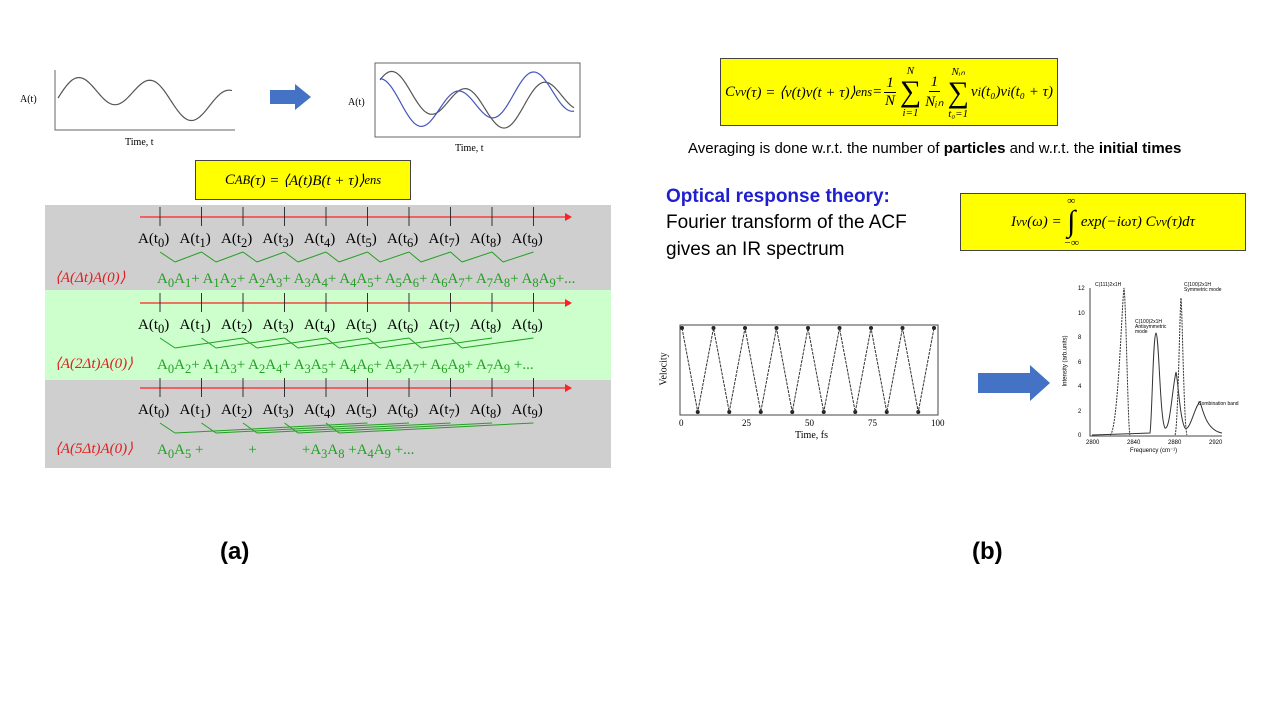  Describe the element at coordinates (1134, 443) in the screenshot. I see `x-tick-label: 2840` at that location.